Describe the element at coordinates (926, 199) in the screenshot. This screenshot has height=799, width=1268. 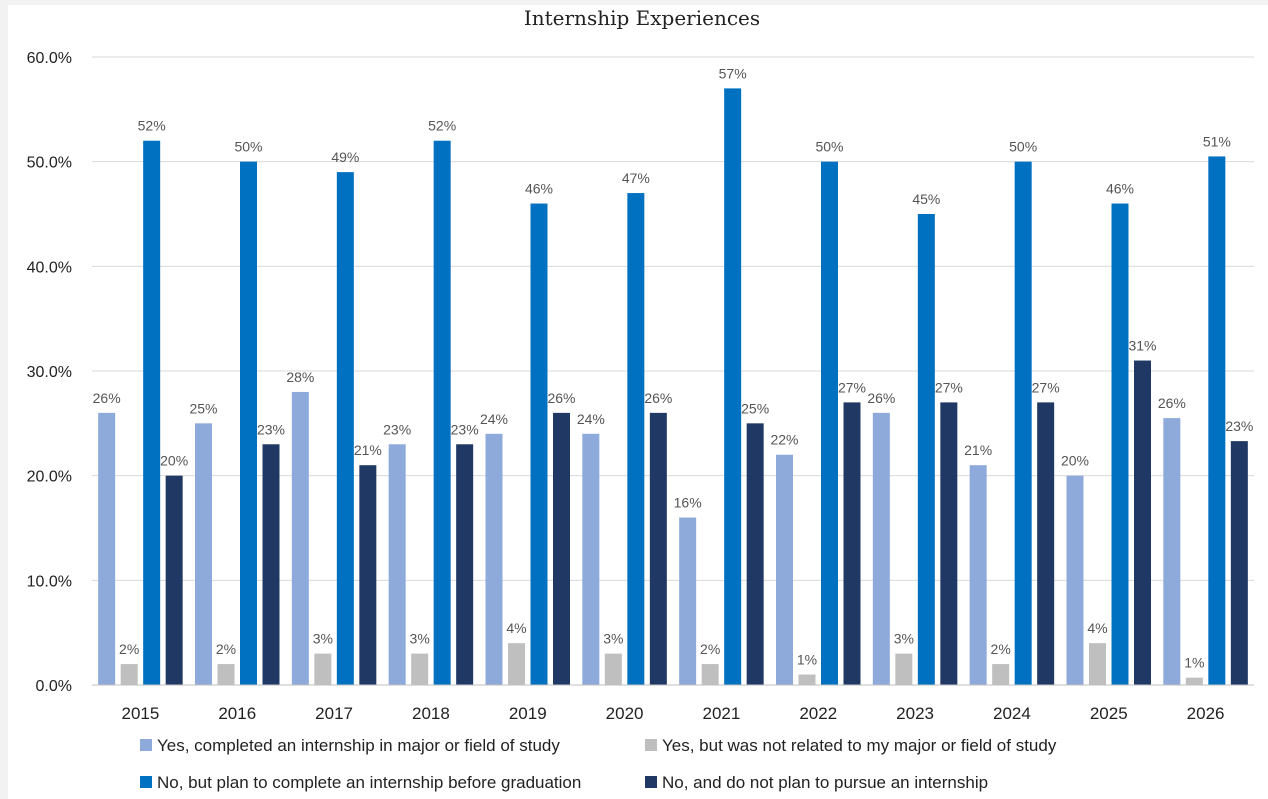
I see `data-label: 45%` at that location.